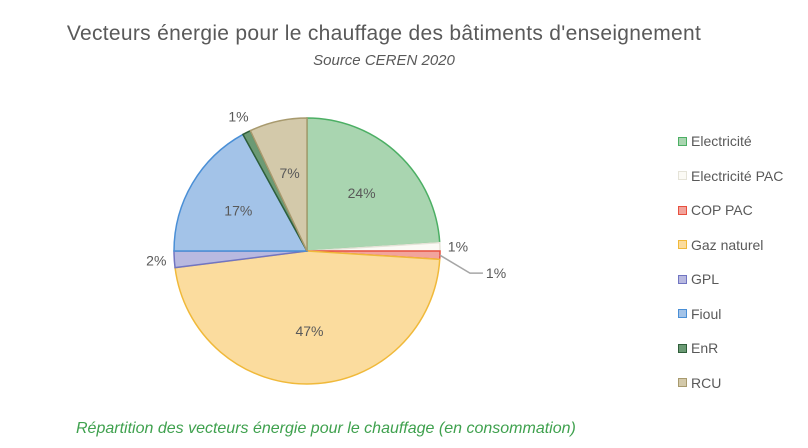  Describe the element at coordinates (156, 260) in the screenshot. I see `data-label: 2%` at that location.